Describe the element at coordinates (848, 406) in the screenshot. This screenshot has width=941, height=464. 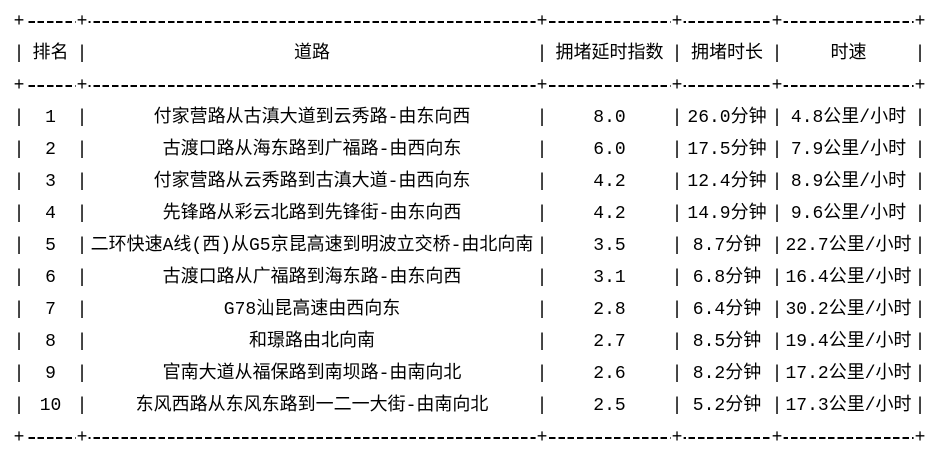
I see `speed-cell: 17.3公里/小时` at that location.